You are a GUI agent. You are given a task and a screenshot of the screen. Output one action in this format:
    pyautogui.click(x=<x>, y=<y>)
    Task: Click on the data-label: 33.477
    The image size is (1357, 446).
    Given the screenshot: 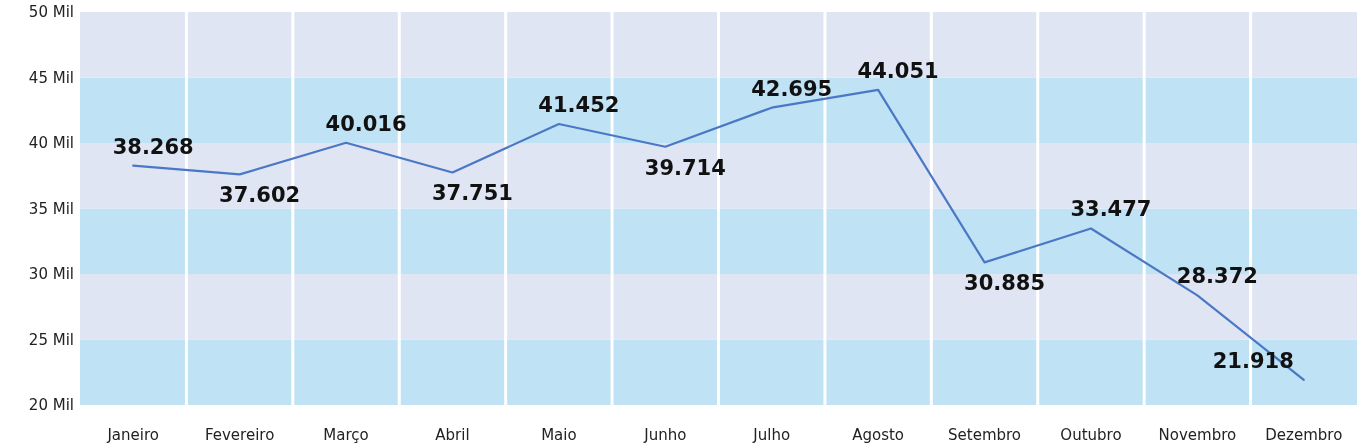 What is the action you would take?
    pyautogui.click(x=1111, y=209)
    